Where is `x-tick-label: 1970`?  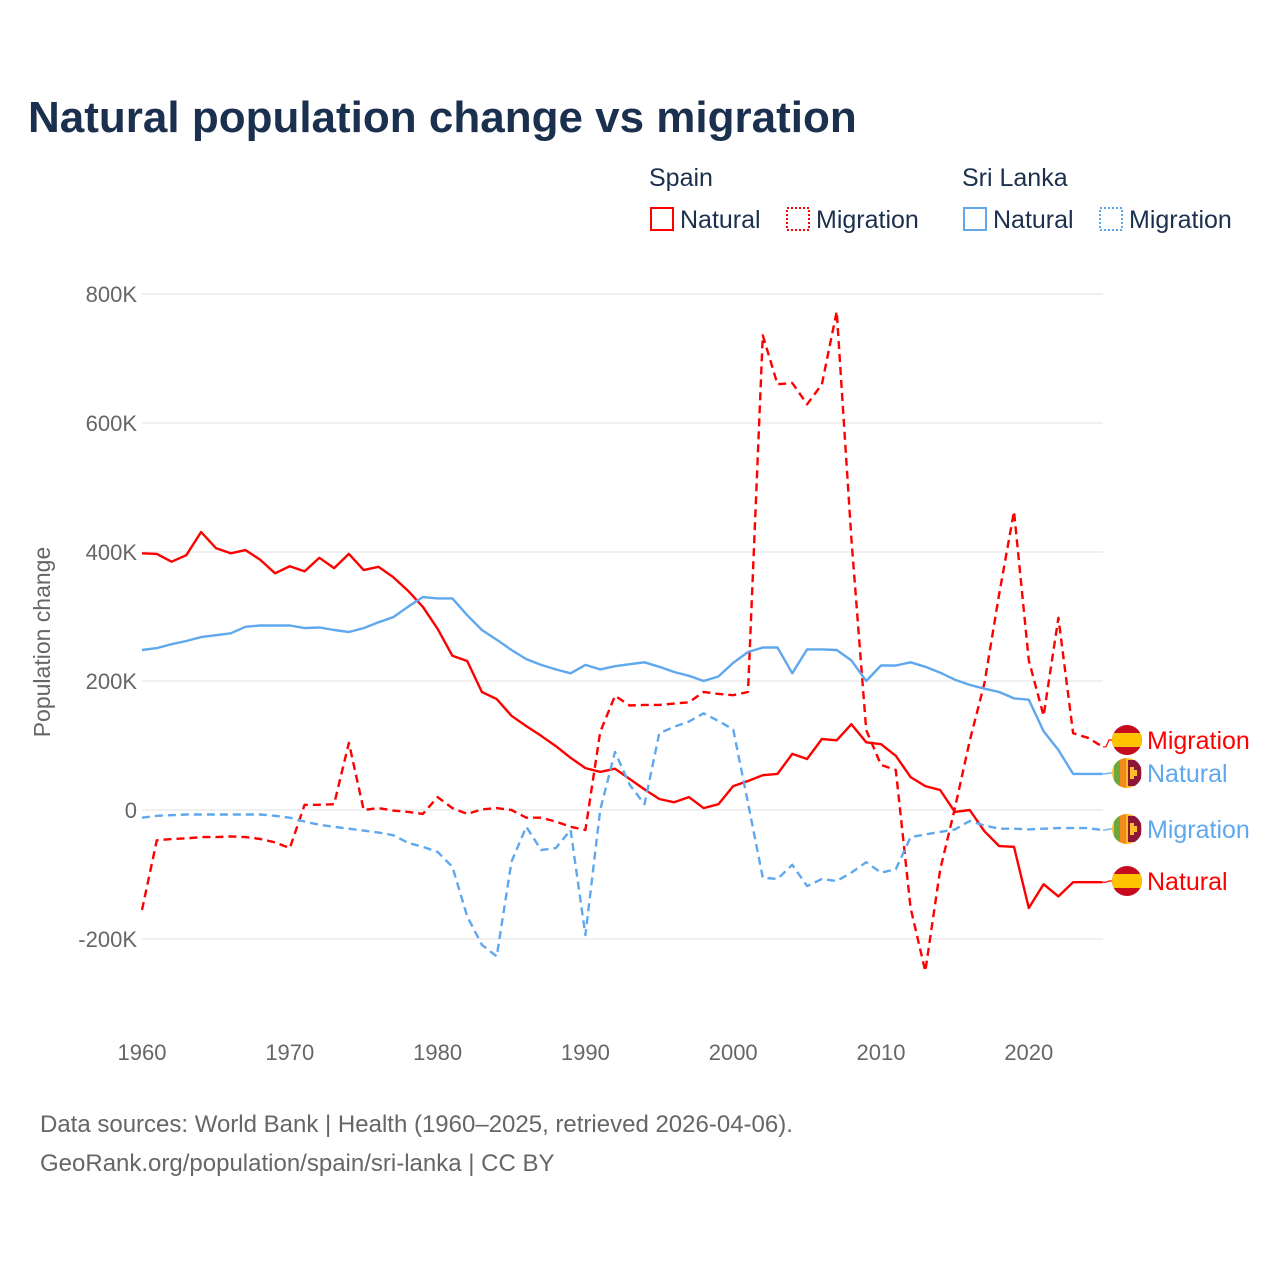 x-tick-label: 1970 is located at coordinates (289, 1052).